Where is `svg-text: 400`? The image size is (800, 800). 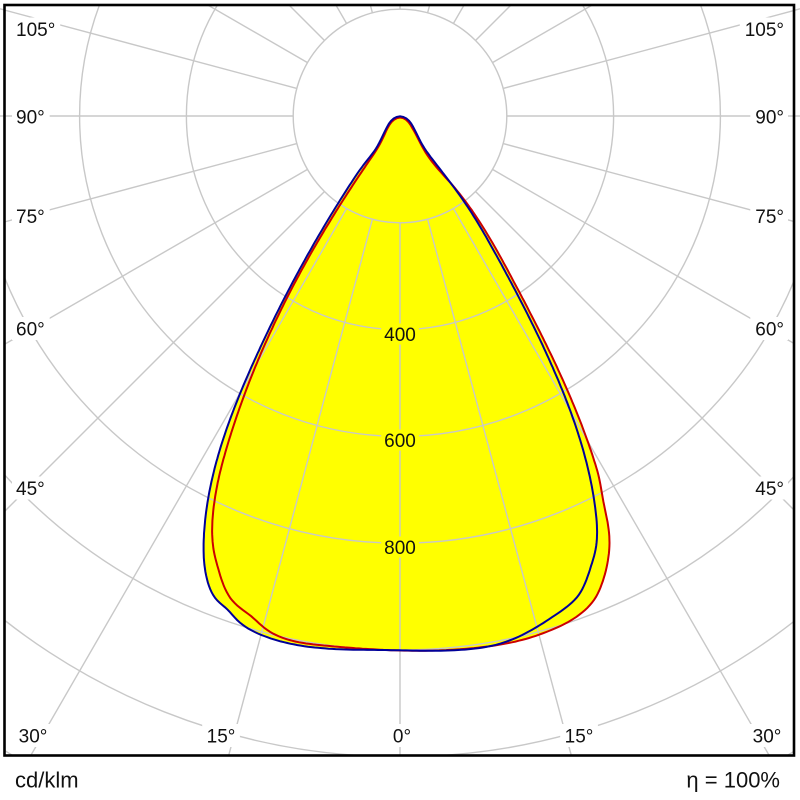 svg-text: 400 is located at coordinates (400, 335).